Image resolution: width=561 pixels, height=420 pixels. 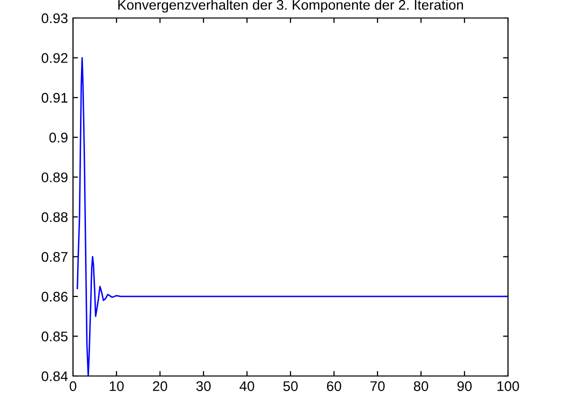 What do you see at coordinates (55, 18) in the screenshot?
I see `y-tick-label: 0.93` at bounding box center [55, 18].